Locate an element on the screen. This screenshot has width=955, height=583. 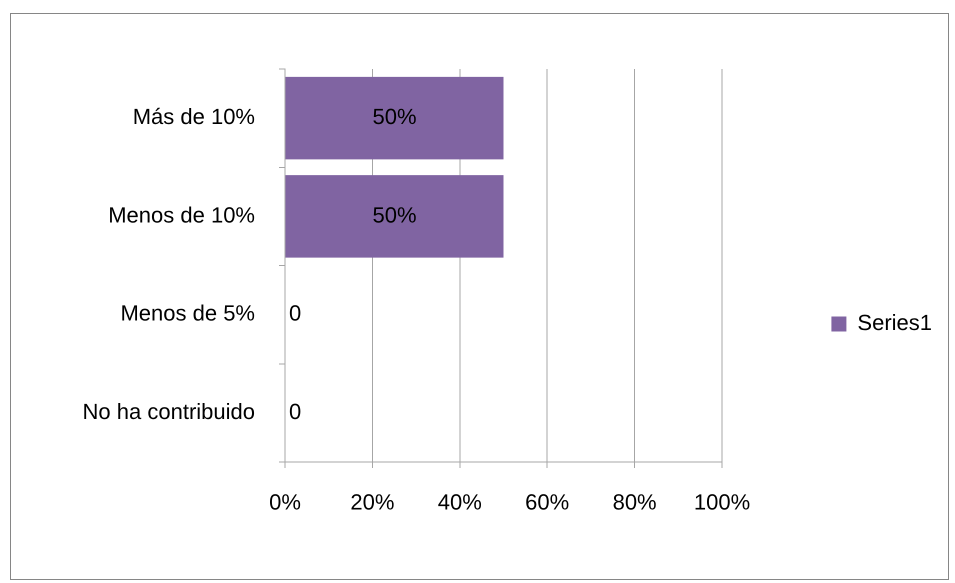
y-tick-label: Más de 10% is located at coordinates (193, 117).